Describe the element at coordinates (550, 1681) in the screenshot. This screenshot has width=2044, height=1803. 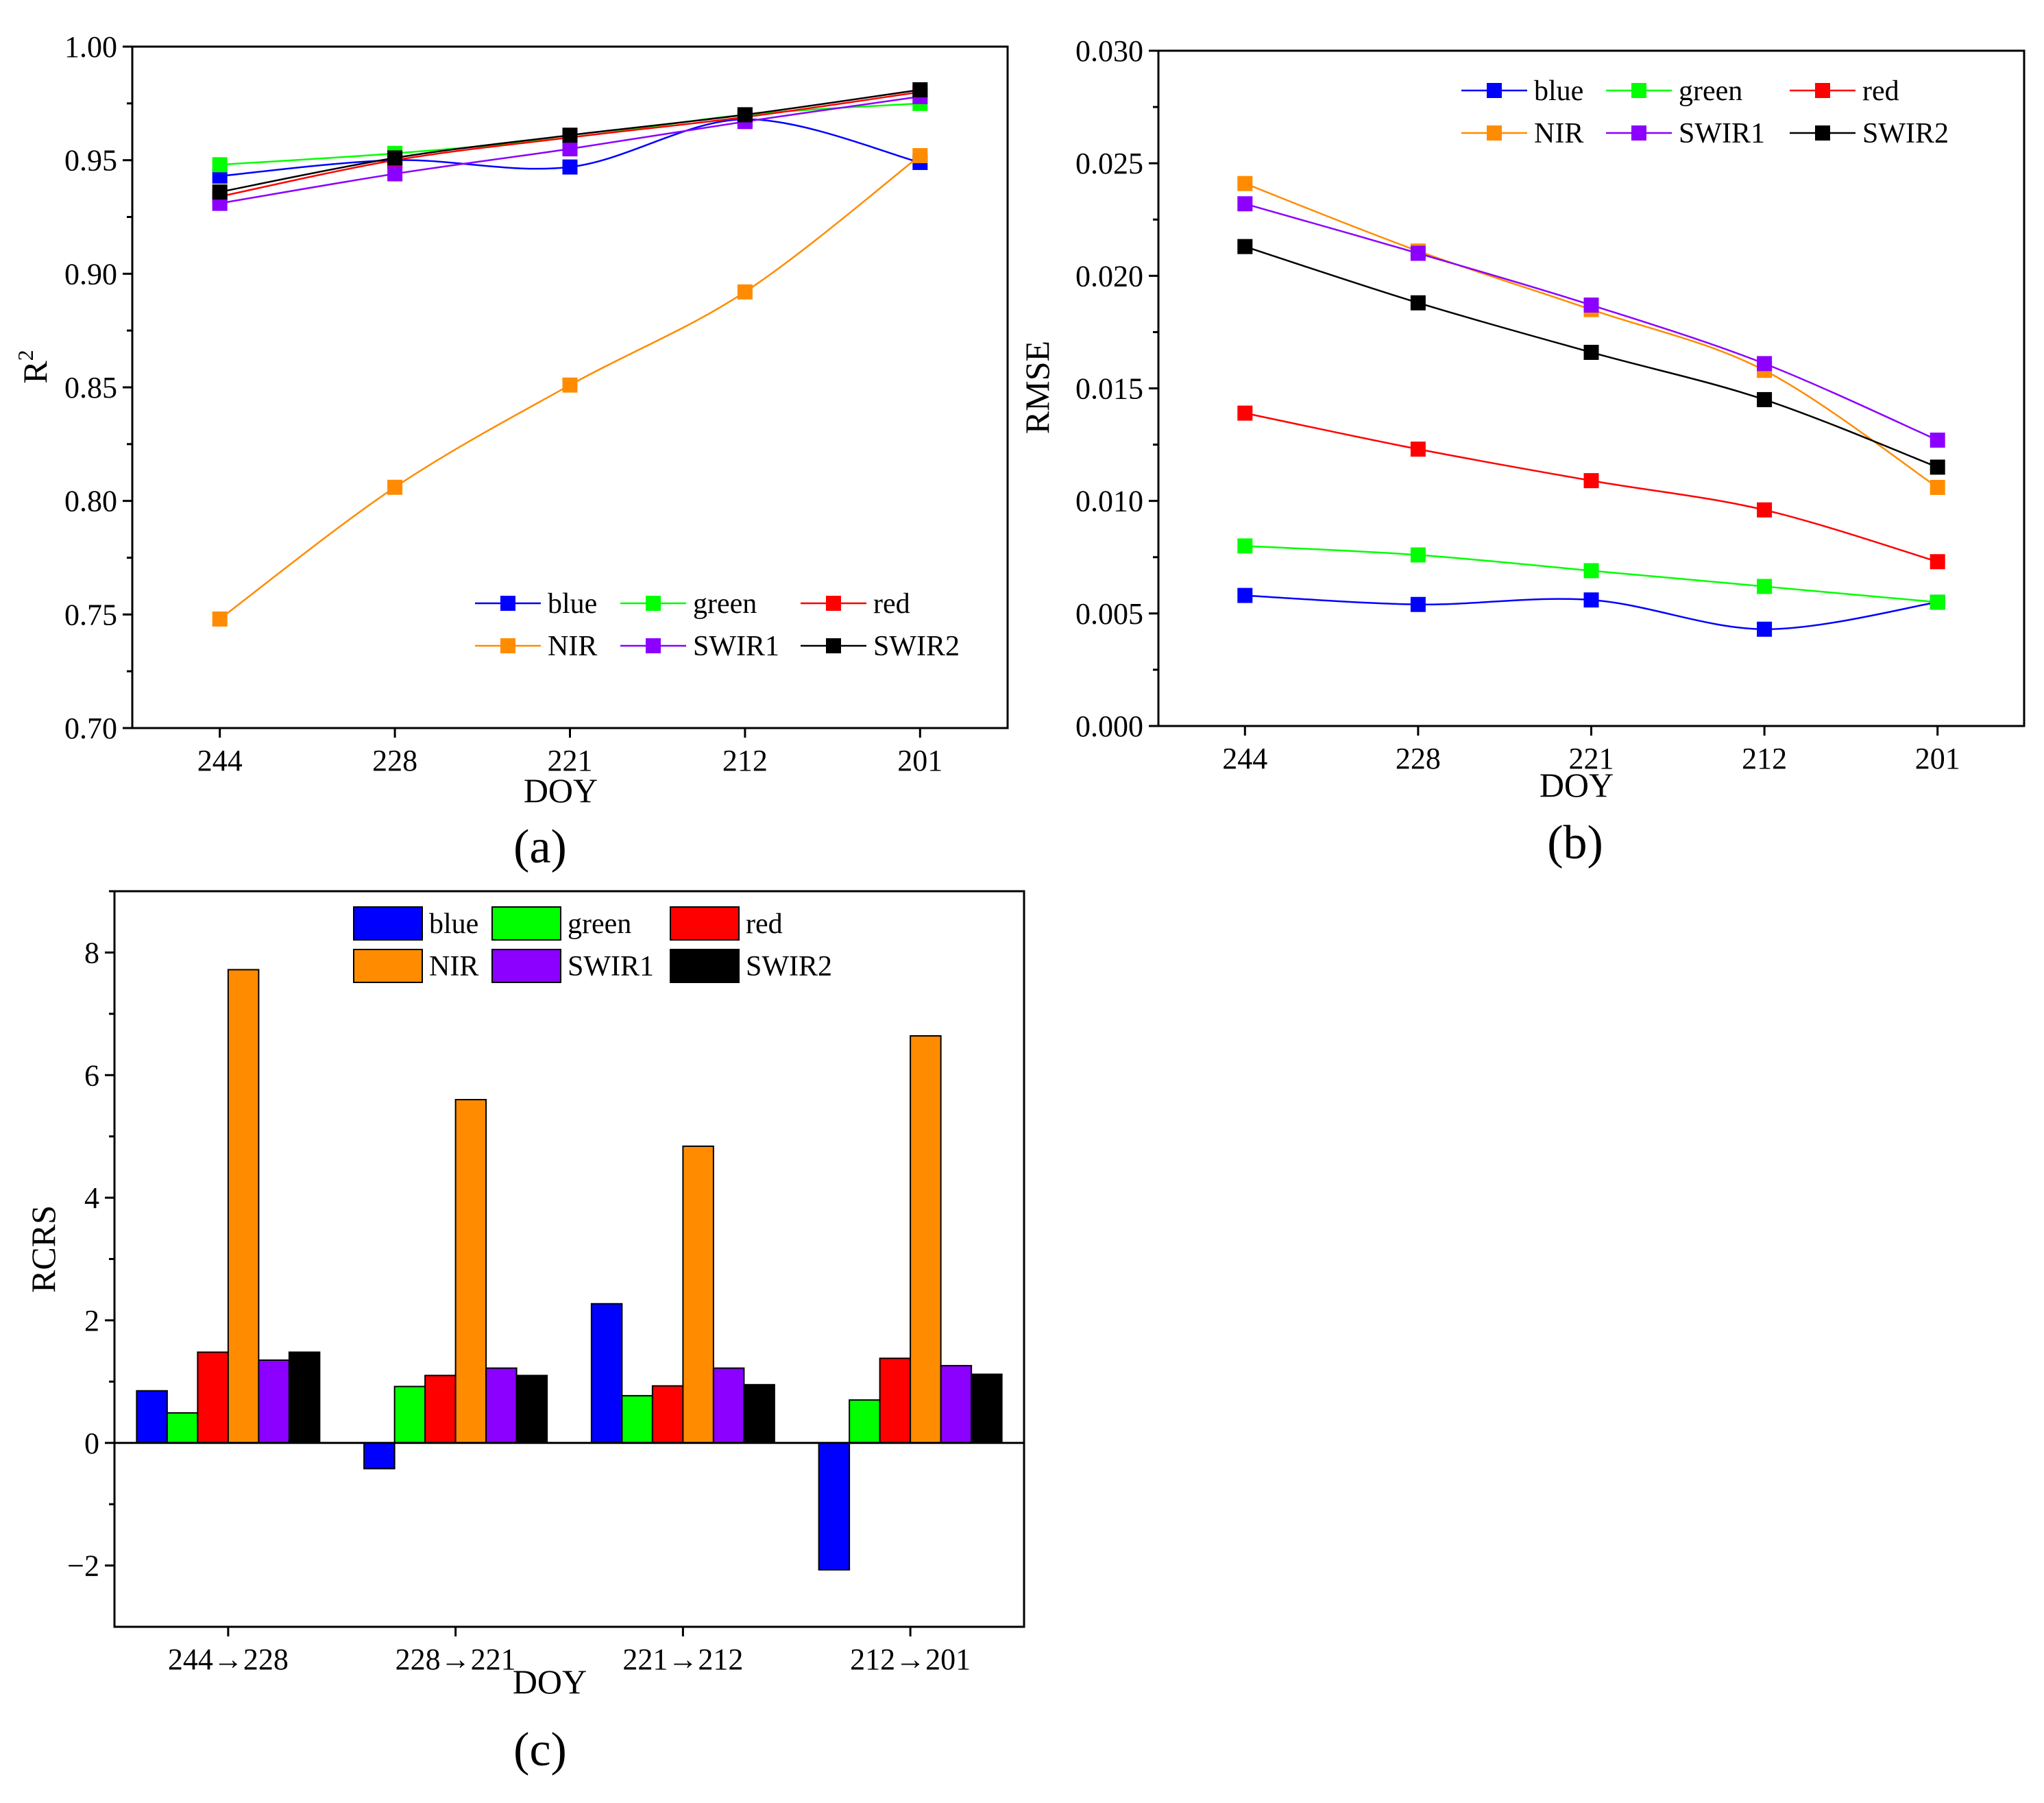
I see `panel-c-xlabel: DOY` at that location.